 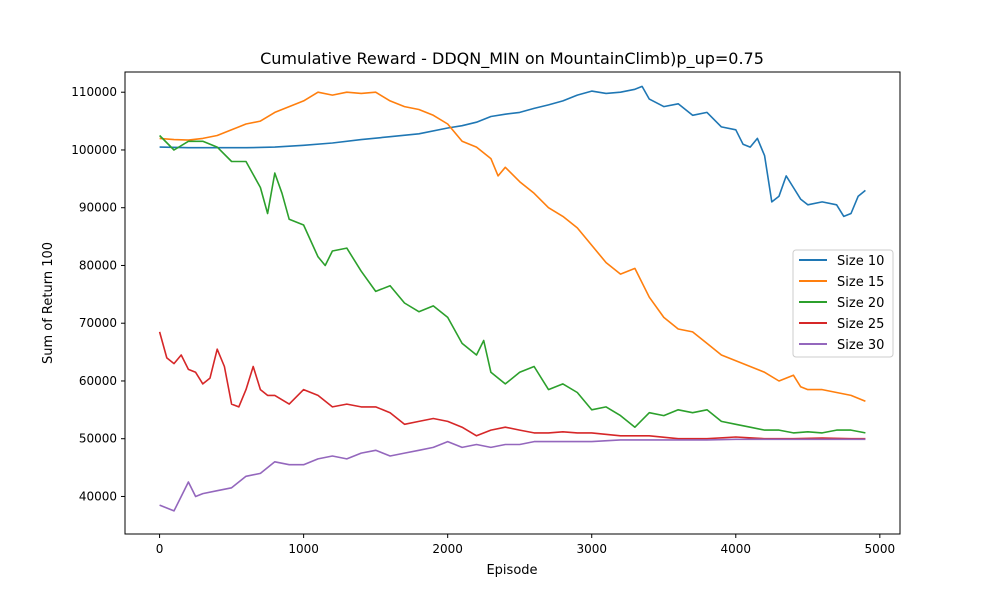 I want to click on legend-label: Size 25, so click(x=860, y=324).